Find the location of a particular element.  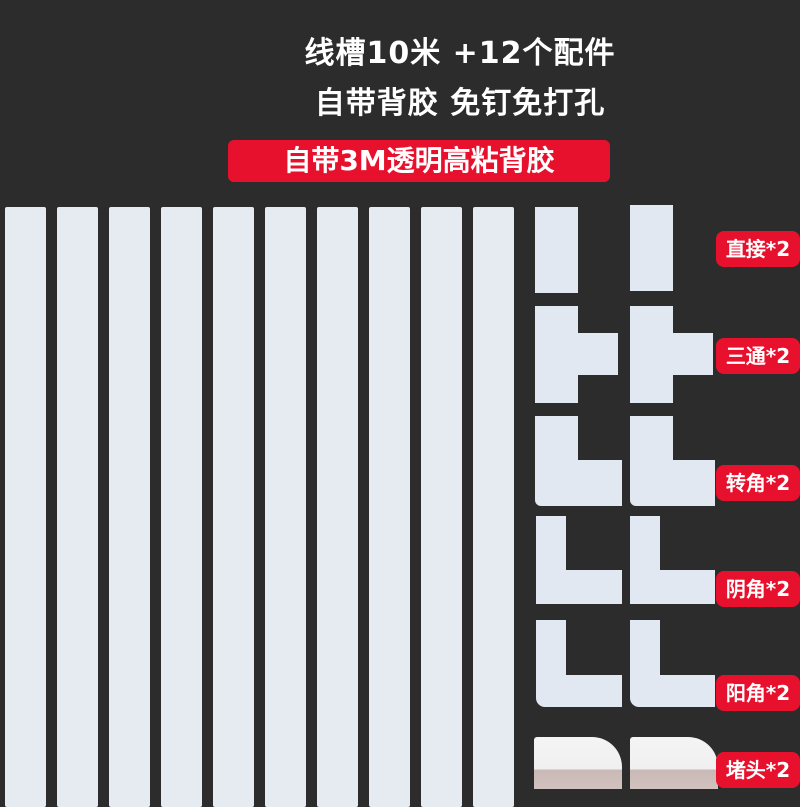

label-corner: 转角*2 is located at coordinates (758, 483).